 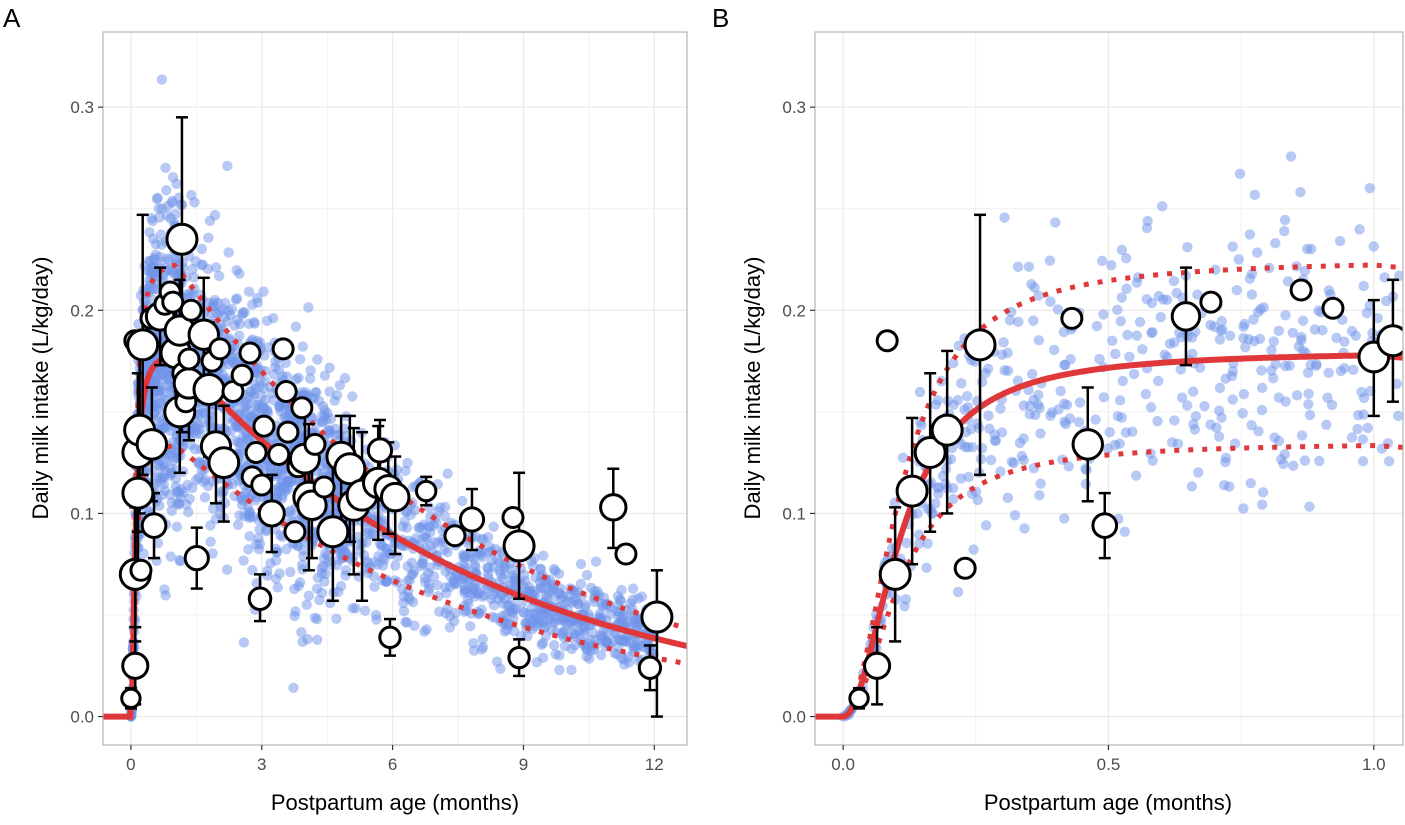 I want to click on fit-lower-band, so click(x=395, y=581).